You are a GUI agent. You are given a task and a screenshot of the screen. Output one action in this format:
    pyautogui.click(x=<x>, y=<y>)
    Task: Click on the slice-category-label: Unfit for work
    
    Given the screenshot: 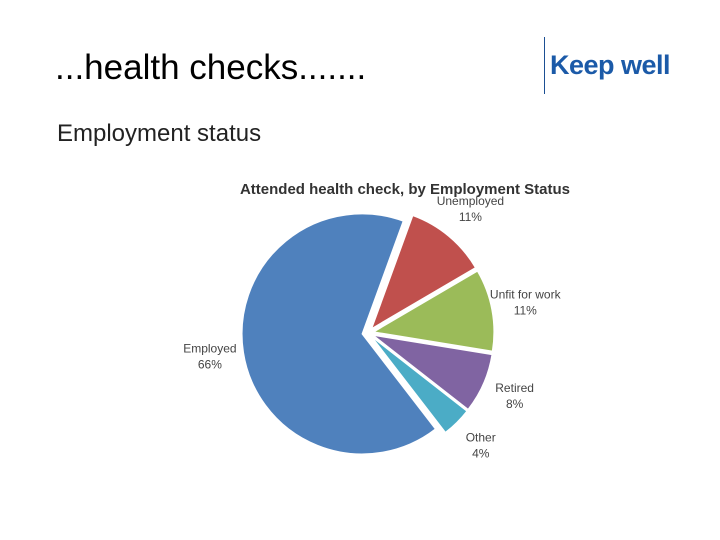 What is the action you would take?
    pyautogui.click(x=526, y=295)
    